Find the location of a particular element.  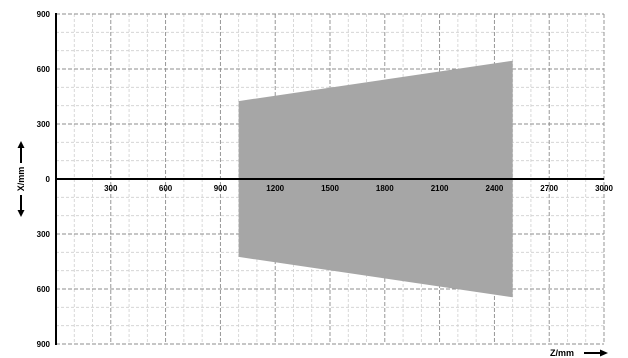

y-axis-label: X/mm is located at coordinates (21, 179).